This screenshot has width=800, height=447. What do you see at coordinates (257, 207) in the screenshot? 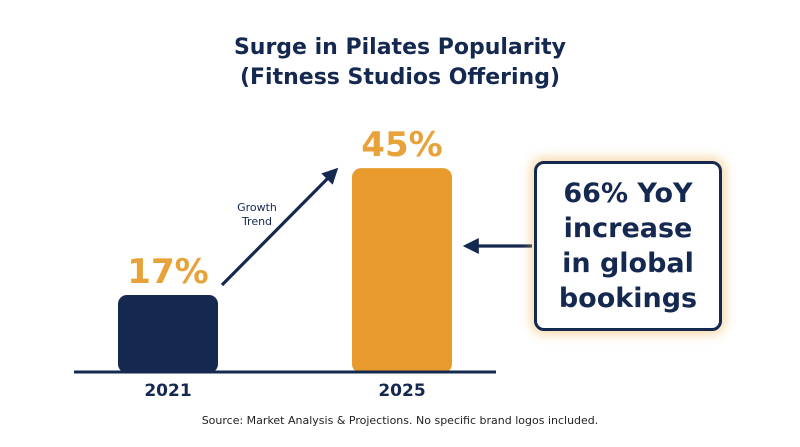
I see `trend-label-line-1: Growth` at bounding box center [257, 207].